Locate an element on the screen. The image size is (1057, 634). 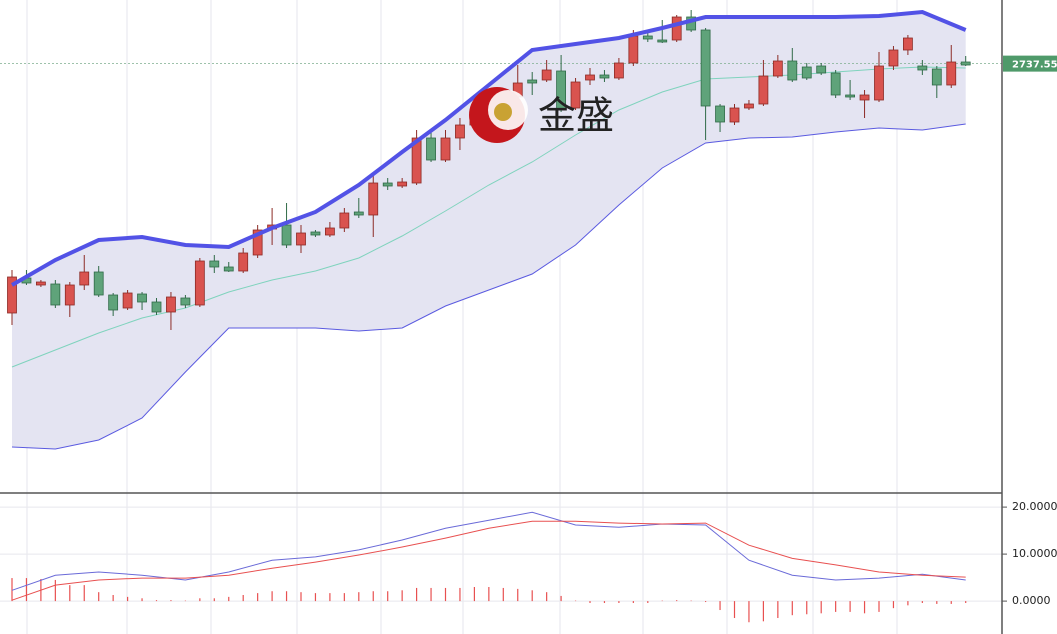
logo: 金盛 is located at coordinates (541, 115).